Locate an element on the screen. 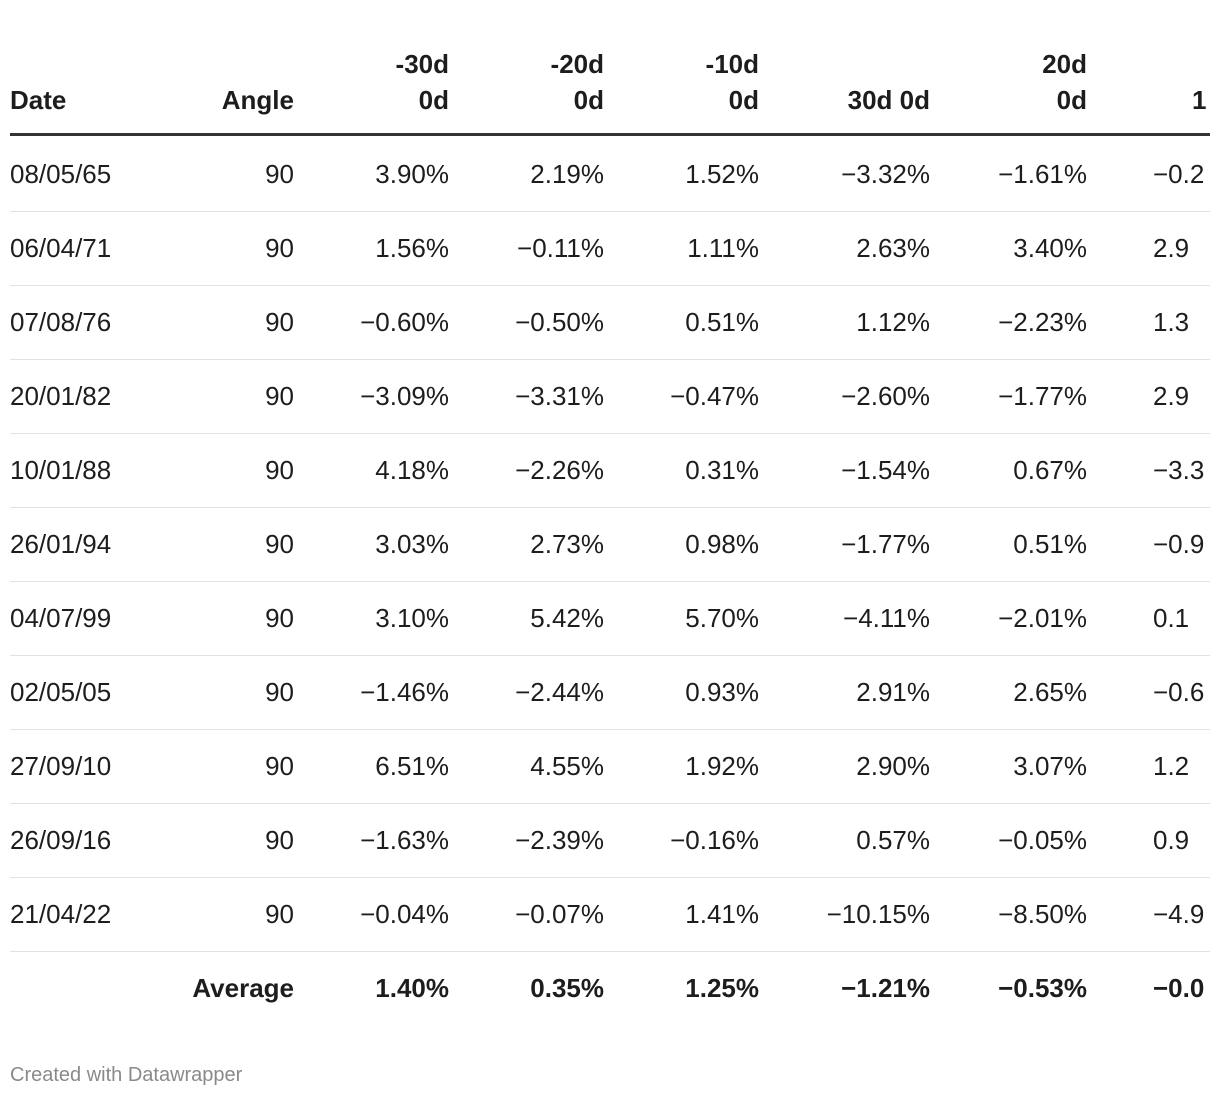 The image size is (1220, 1100). value-cell: 4.55% is located at coordinates (567, 766).